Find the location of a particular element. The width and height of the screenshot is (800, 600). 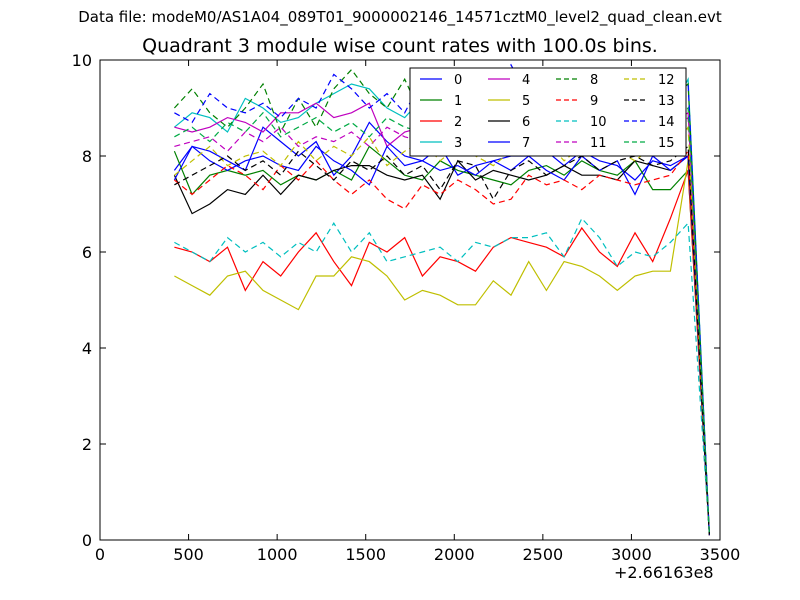

x-tick-label: 3000 is located at coordinates (631, 554).